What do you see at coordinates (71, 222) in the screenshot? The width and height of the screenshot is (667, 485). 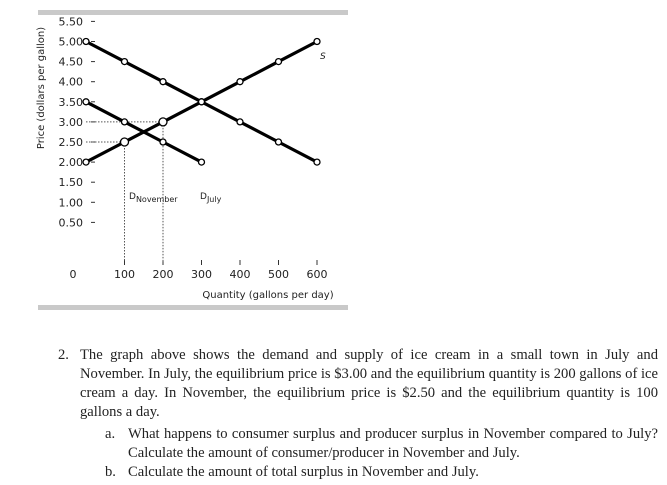 I see `y-tick-label-0: 0.50` at bounding box center [71, 222].